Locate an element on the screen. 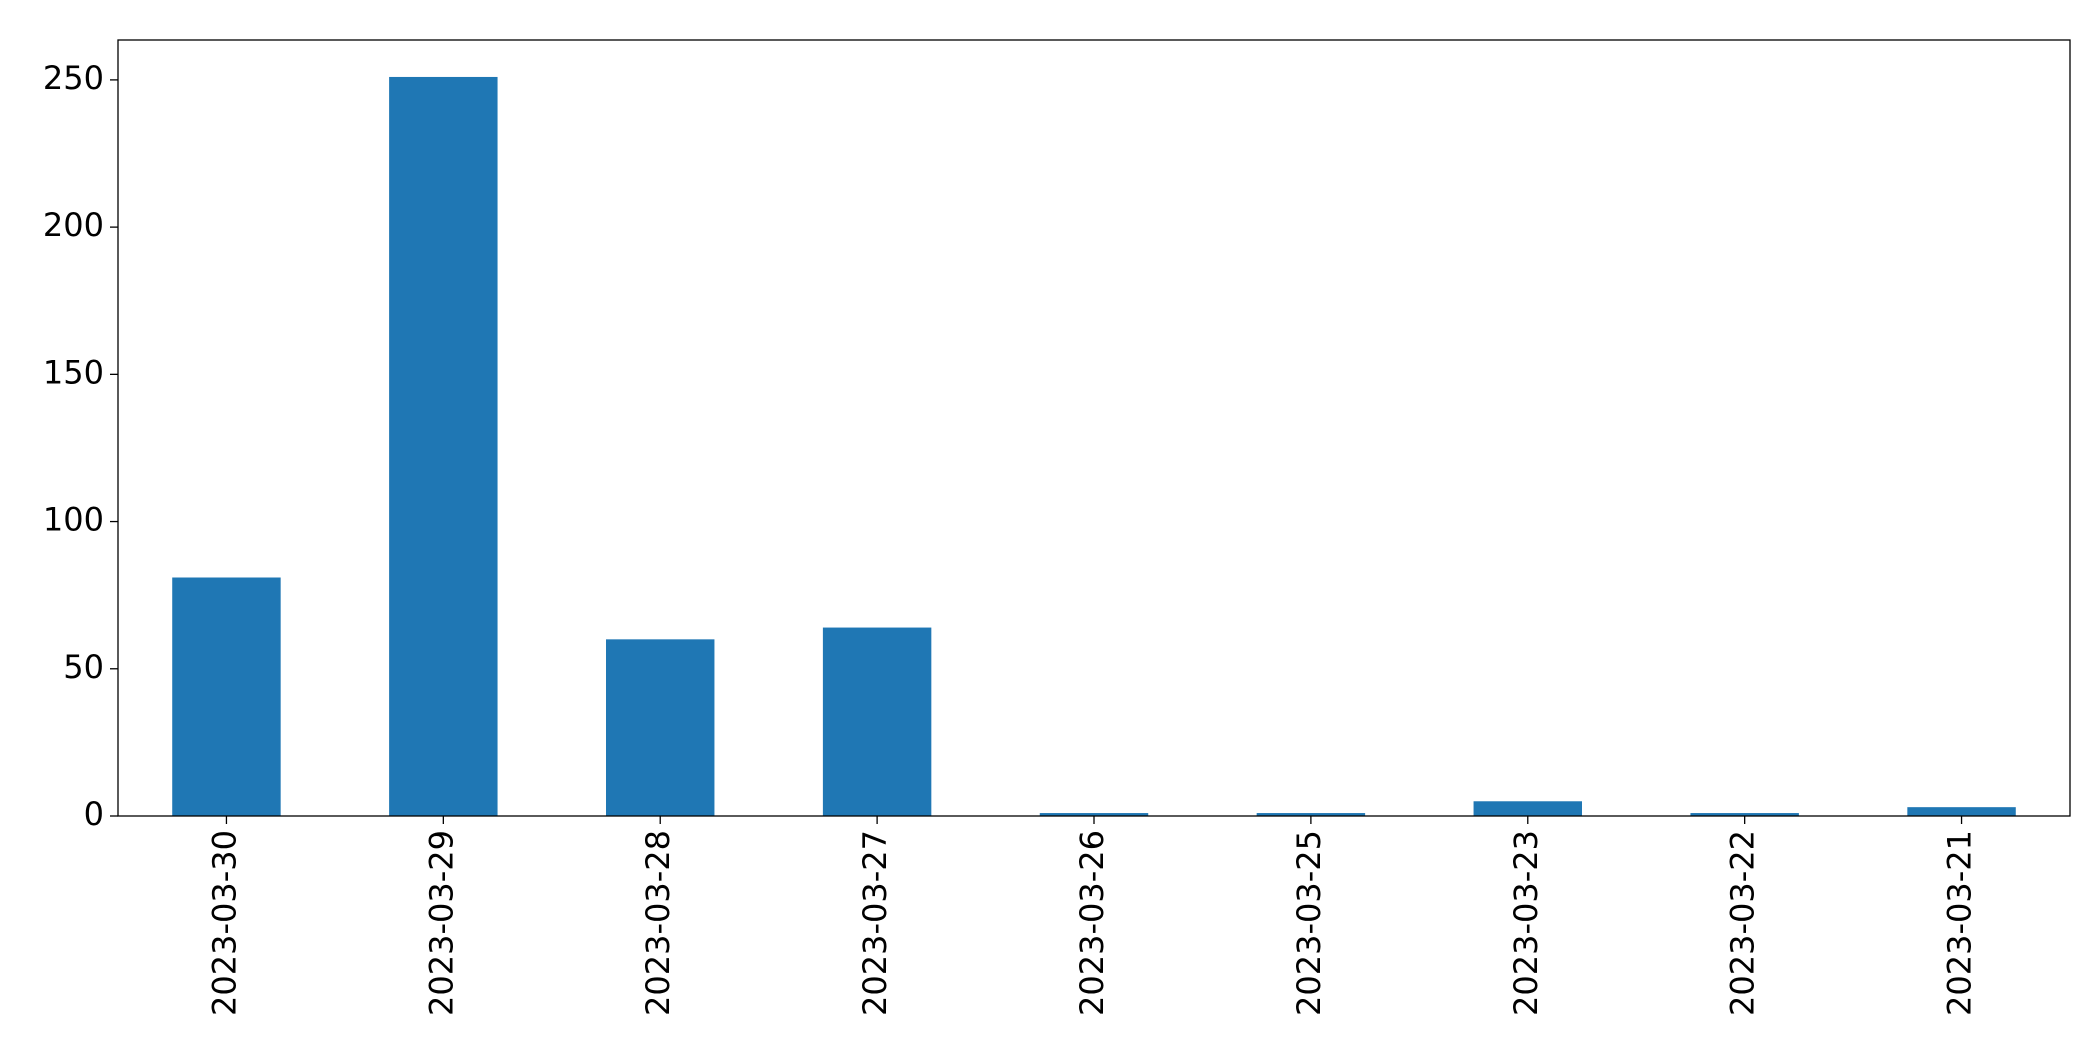 This screenshot has width=2093, height=1061. x-tick-label: 2023-03-26 is located at coordinates (1092, 923).